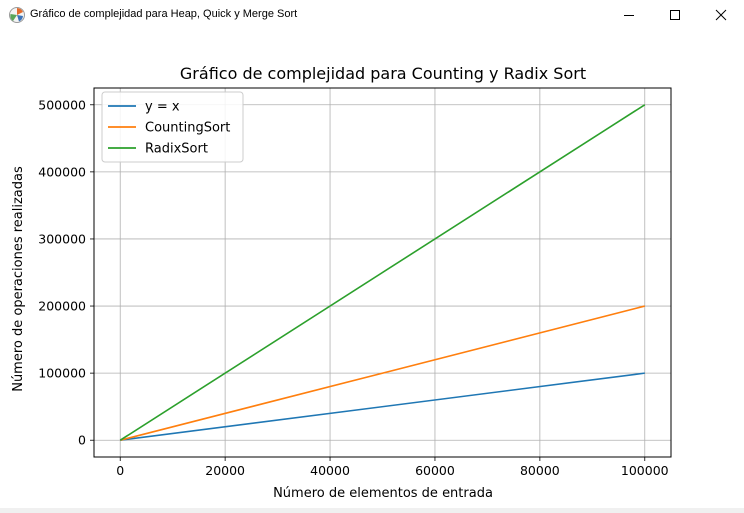  Describe the element at coordinates (435, 470) in the screenshot. I see `x-tick-label: 60000` at that location.